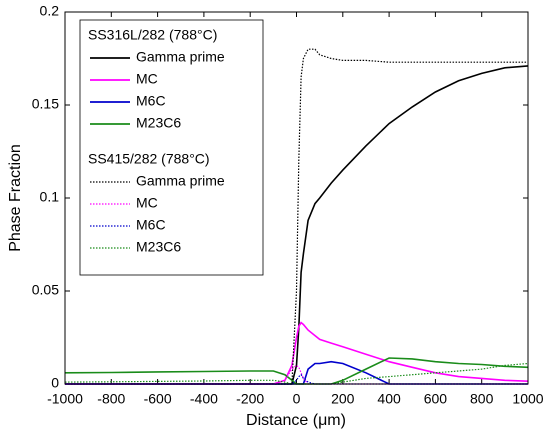  I want to click on y-tick-label: 0.1, so click(50, 197).